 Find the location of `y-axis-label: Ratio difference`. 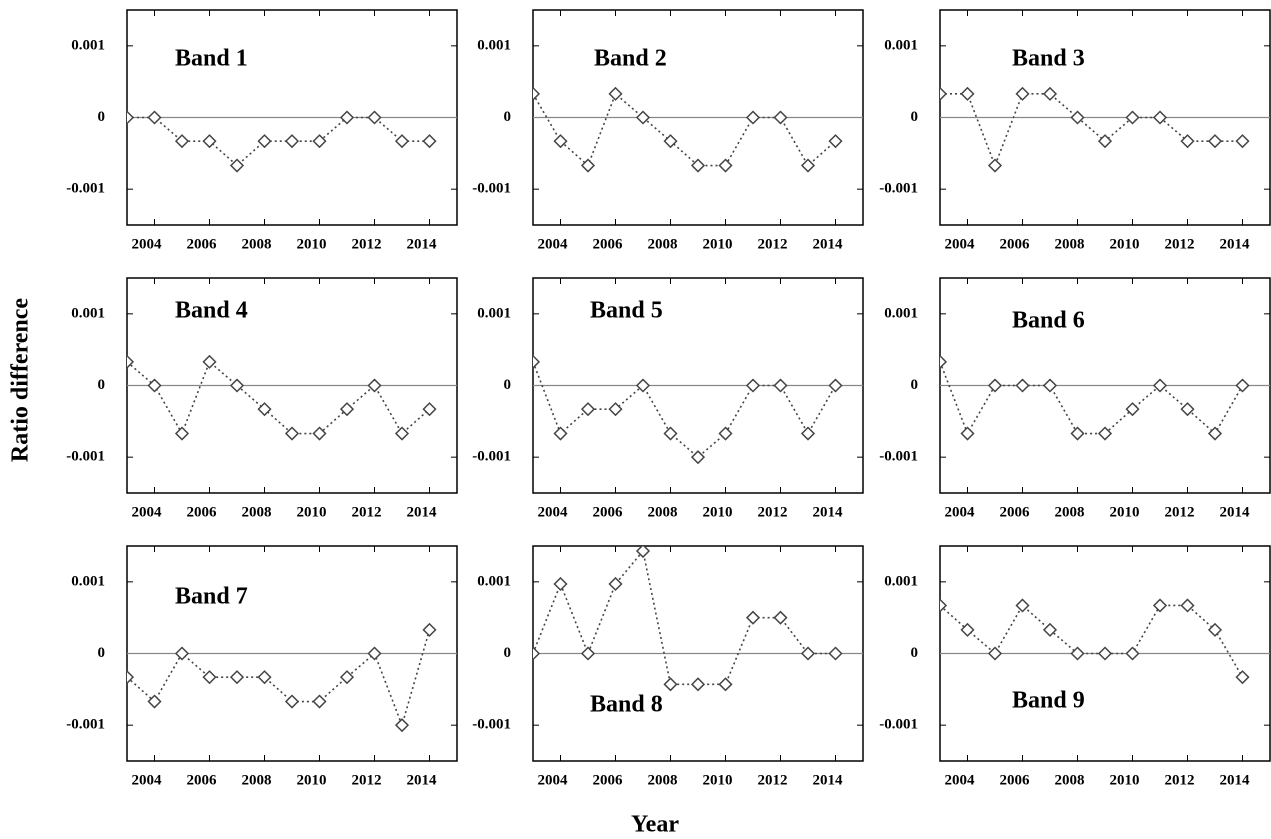

y-axis-label: Ratio difference is located at coordinates (21, 380).